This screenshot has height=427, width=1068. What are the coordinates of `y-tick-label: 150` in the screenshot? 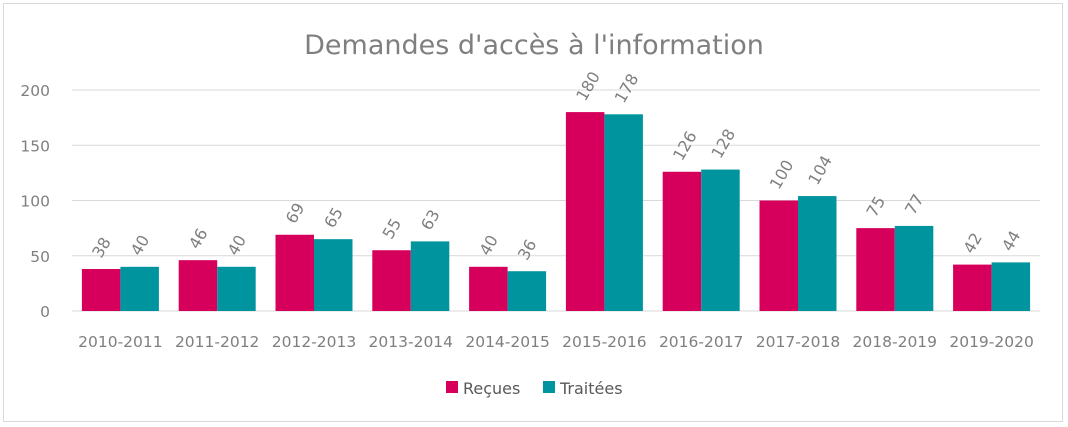 It's located at (35, 146).